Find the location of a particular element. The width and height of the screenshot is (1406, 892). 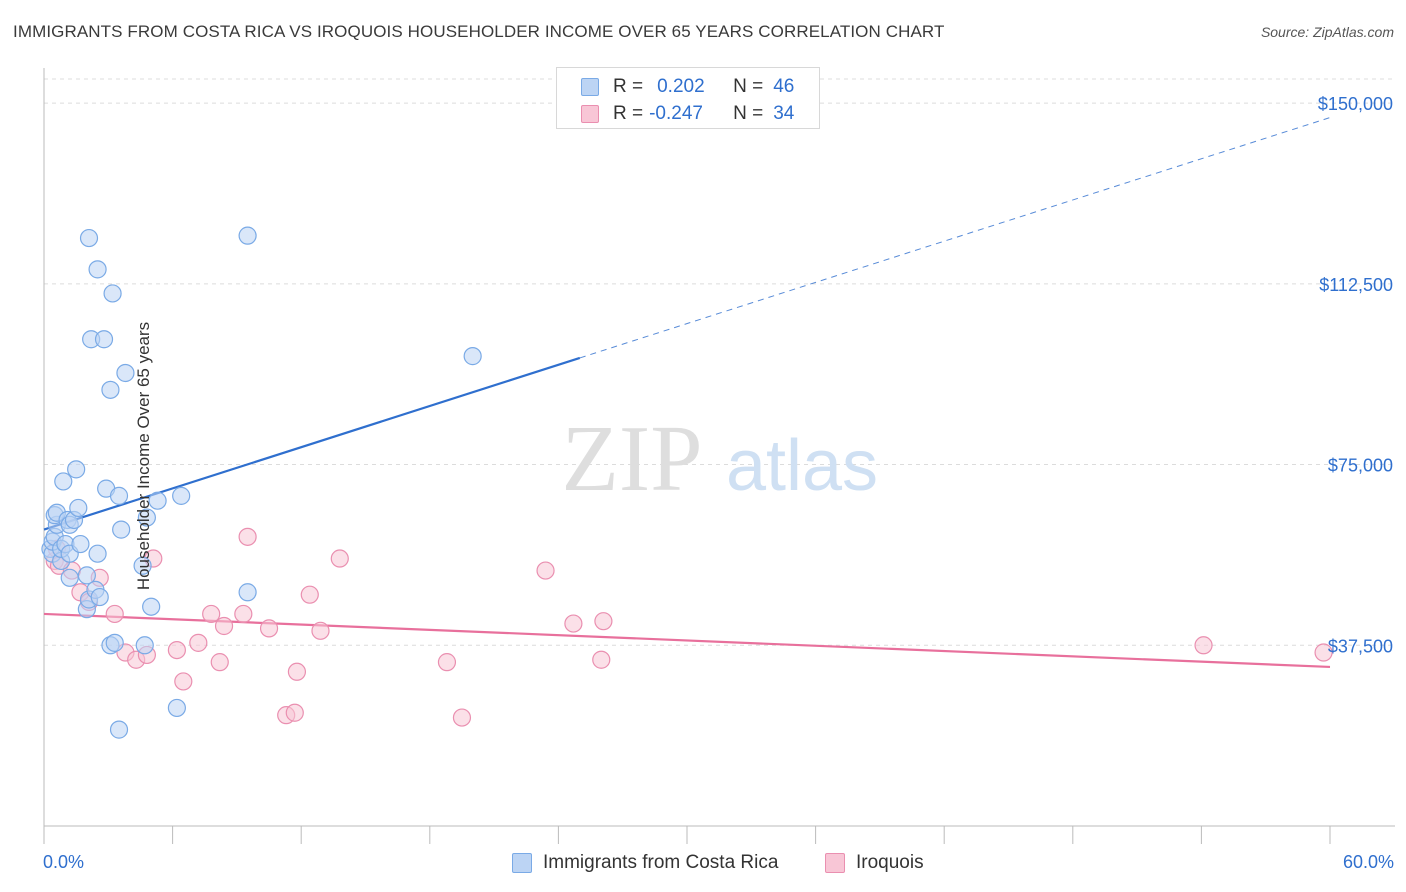

watermark-zip: ZIP is located at coordinates (632, 459).